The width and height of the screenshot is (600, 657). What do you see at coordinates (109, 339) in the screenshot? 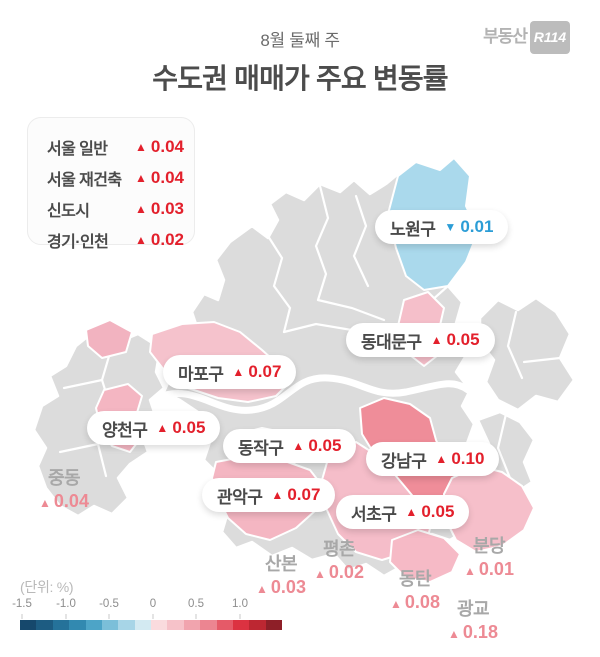
I see `district-shape-bupyeong` at bounding box center [109, 339].